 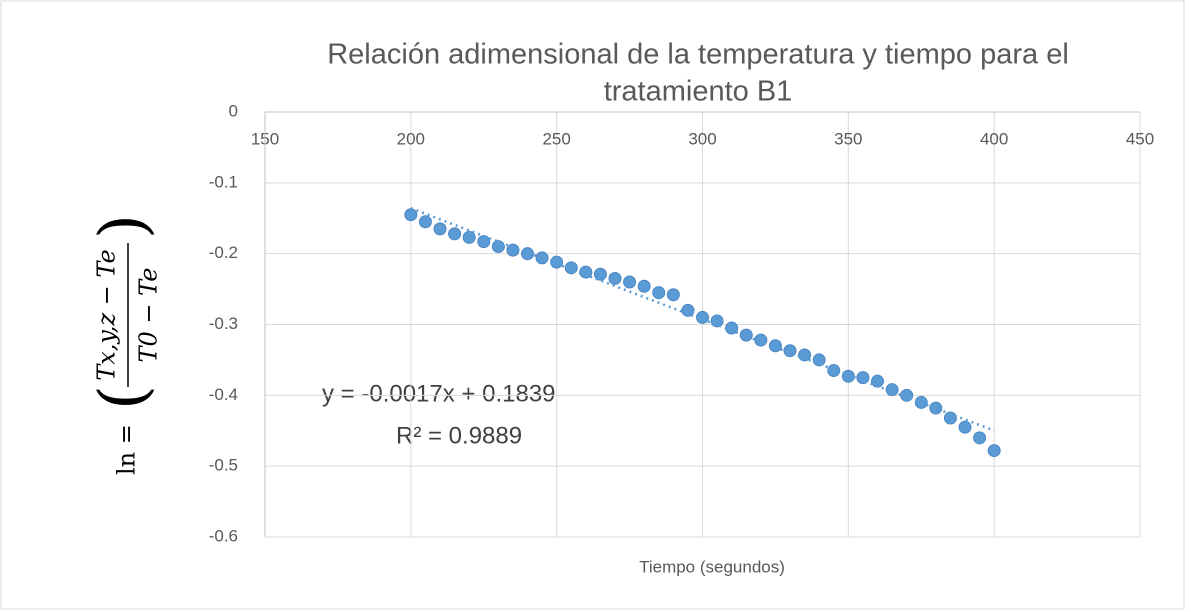 What do you see at coordinates (127, 449) in the screenshot?
I see `y-label-prefix: ln =` at bounding box center [127, 449].